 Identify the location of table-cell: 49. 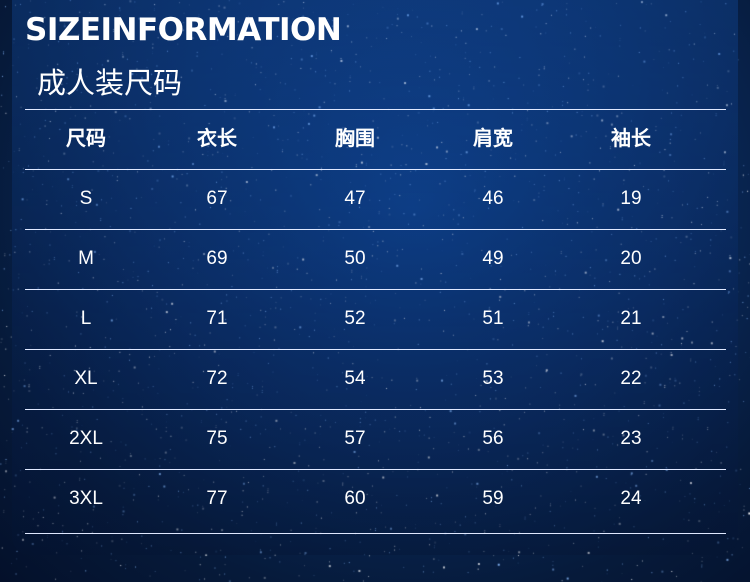
(493, 258).